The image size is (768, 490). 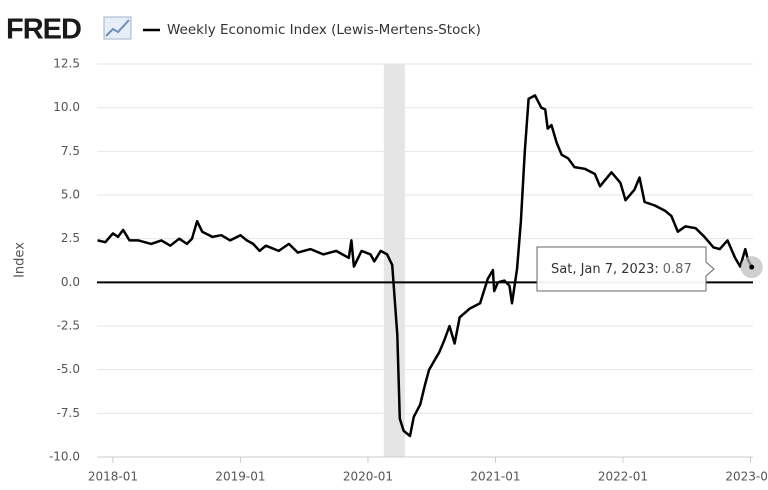 I want to click on logo-icon, so click(x=117, y=28).